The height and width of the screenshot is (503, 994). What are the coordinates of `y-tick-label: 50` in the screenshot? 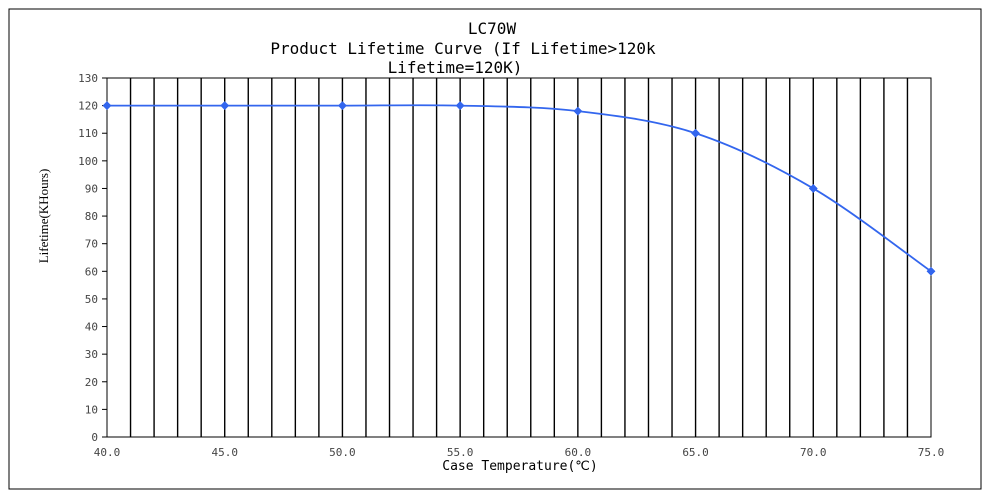 It's located at (91, 299).